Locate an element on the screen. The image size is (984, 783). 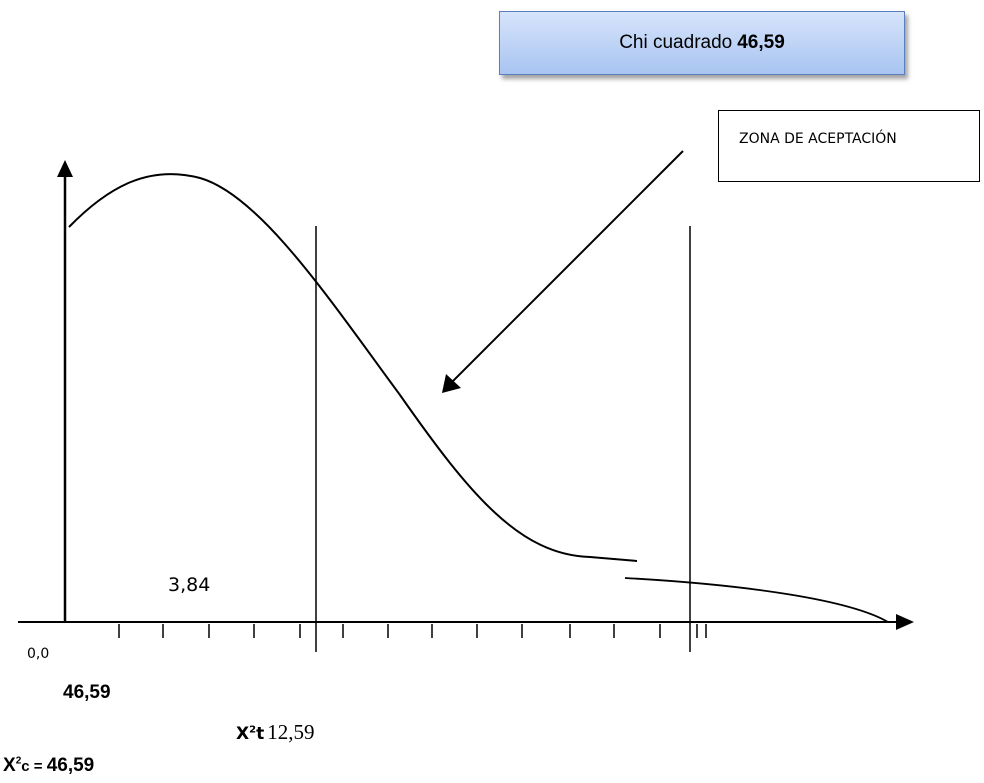
chi-table-sup: 2 is located at coordinates (253, 730).